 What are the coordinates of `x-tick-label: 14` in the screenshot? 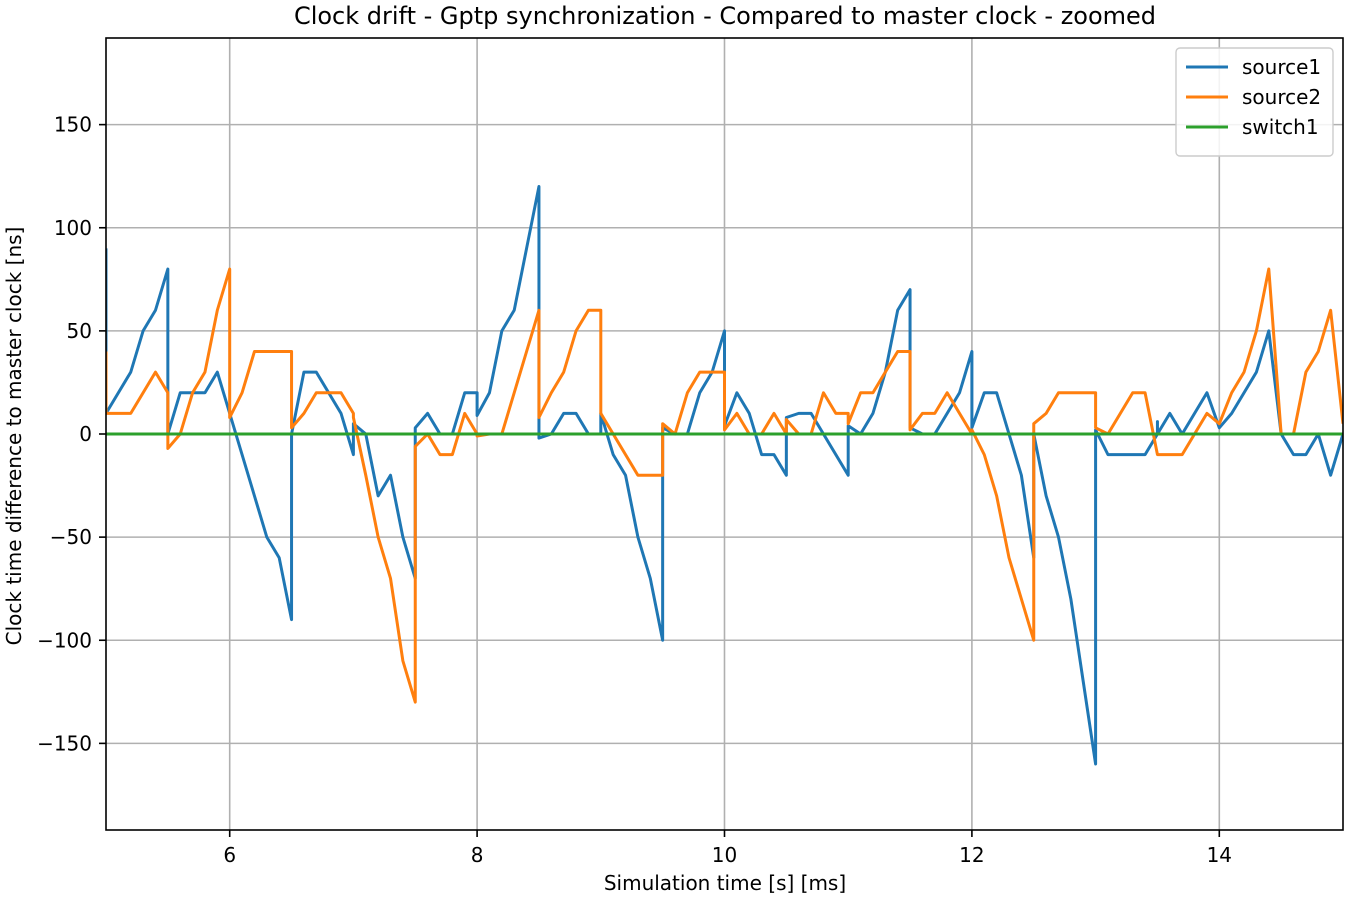 It's located at (1219, 855).